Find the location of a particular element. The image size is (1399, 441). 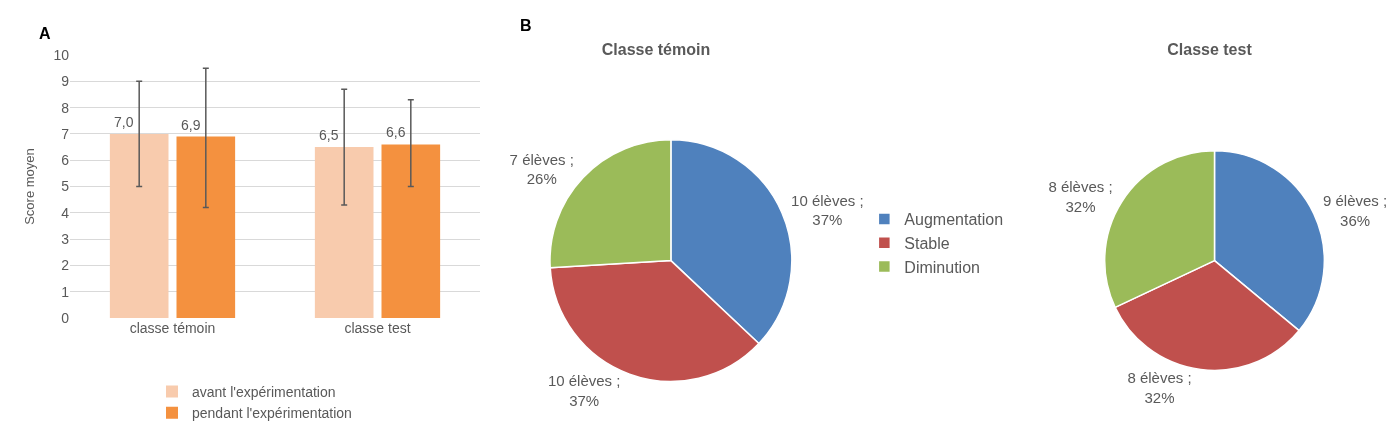

data-label: 7,0 is located at coordinates (124, 122).